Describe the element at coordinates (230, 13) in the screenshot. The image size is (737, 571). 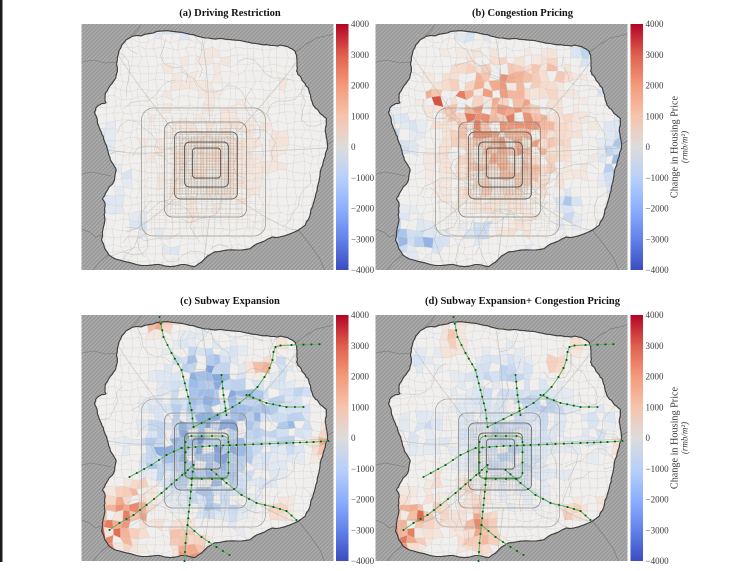
I see `svg-text: (a) Driving Restriction` at that location.